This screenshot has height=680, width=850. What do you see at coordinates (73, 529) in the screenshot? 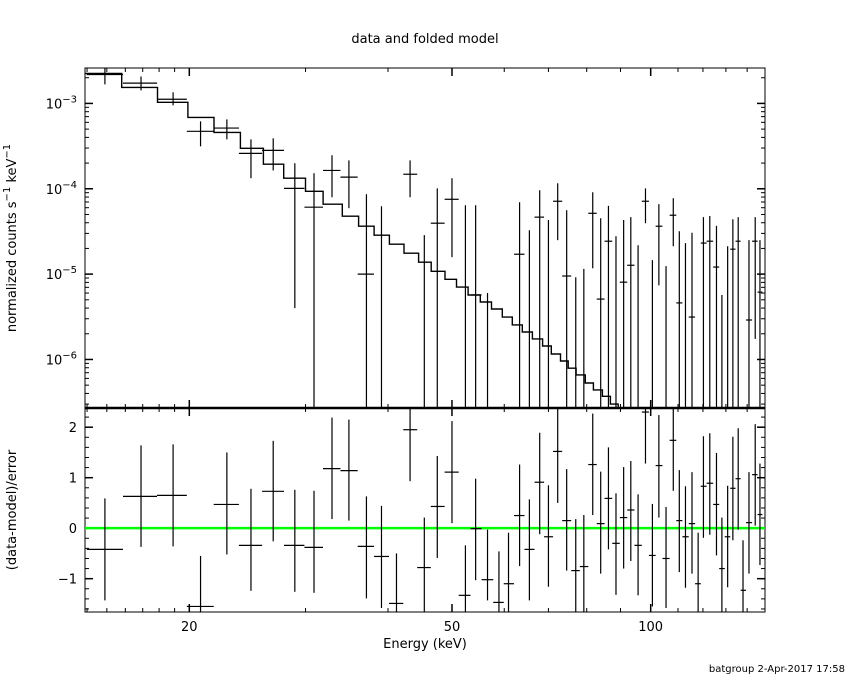
I see `y-tick-label: 0` at bounding box center [73, 529].